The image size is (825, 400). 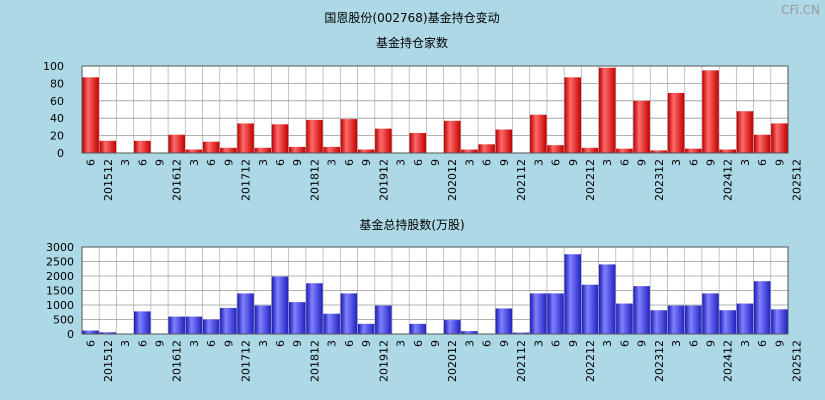 What do you see at coordinates (246, 361) in the screenshot?
I see `chart2-x-tick-label: 201712` at bounding box center [246, 361].